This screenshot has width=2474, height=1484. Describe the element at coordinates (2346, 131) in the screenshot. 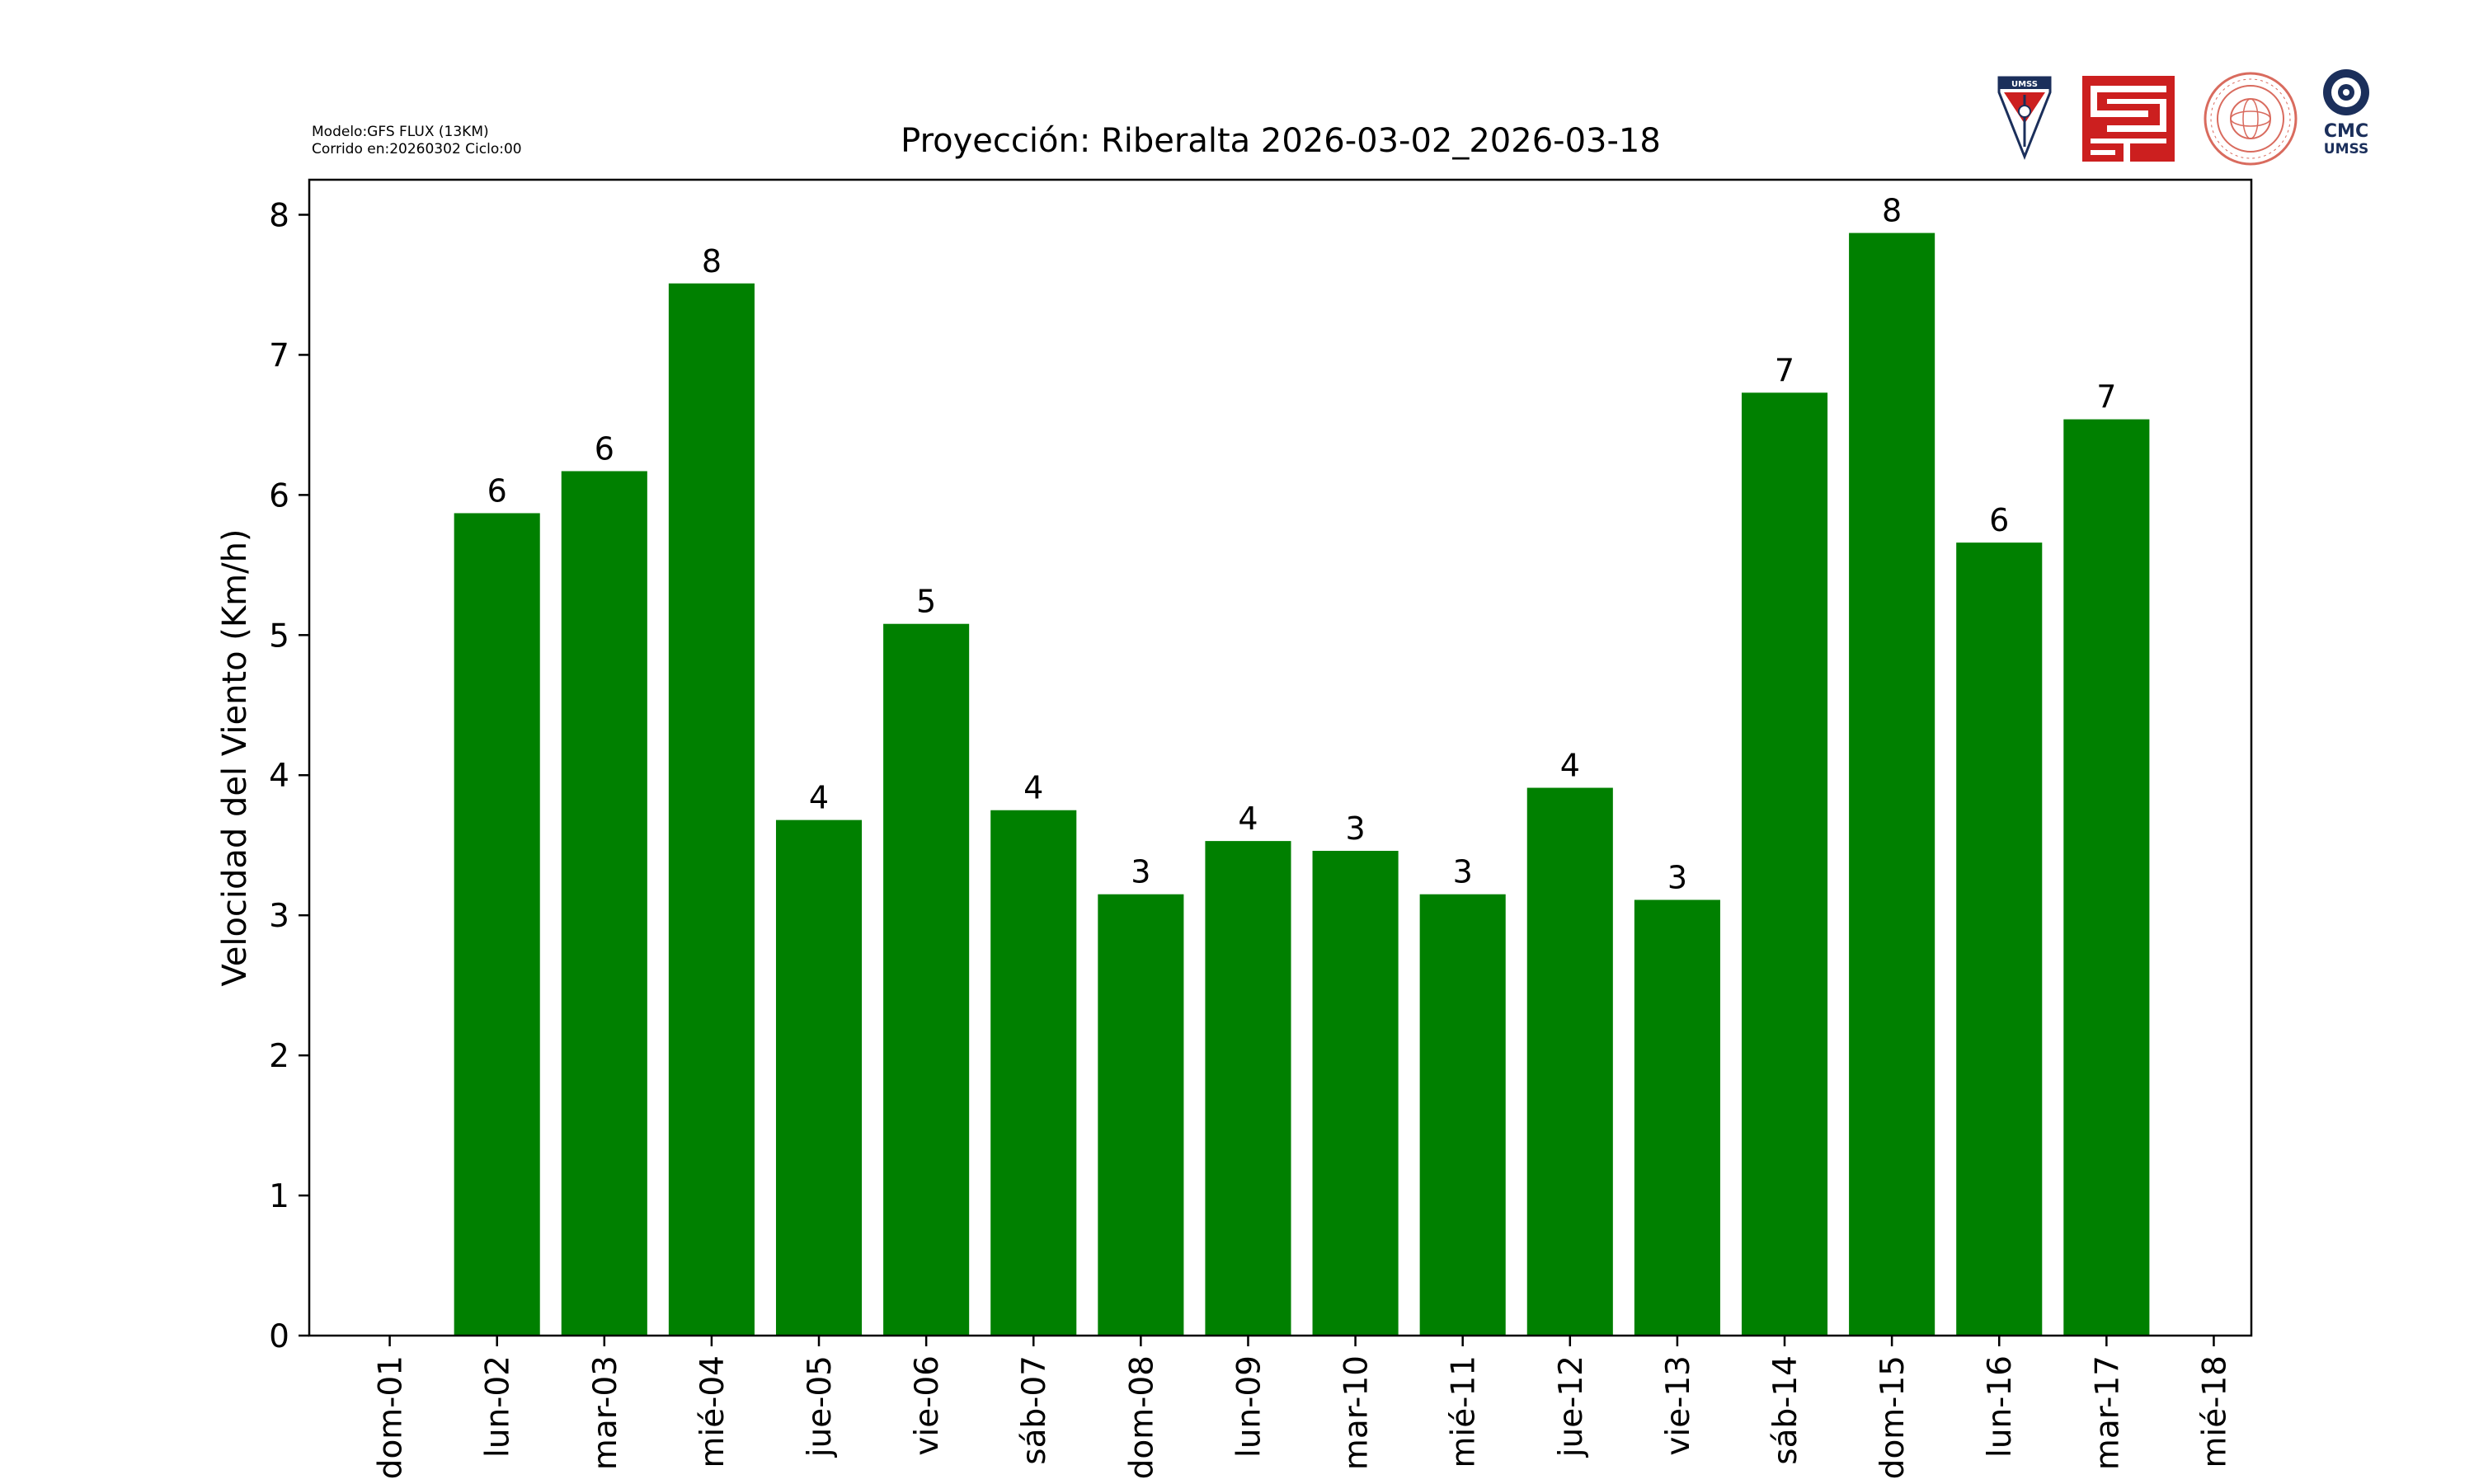

I see `cmc-logo-text: CMC` at that location.